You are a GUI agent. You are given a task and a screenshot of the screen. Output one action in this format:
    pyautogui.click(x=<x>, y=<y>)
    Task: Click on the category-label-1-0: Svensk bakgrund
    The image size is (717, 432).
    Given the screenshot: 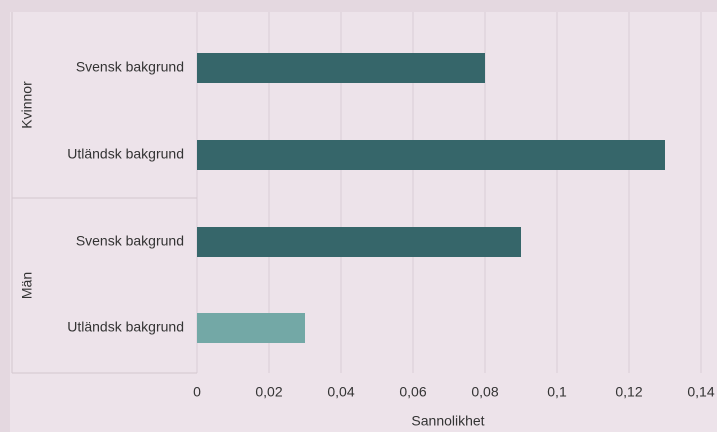 What is the action you would take?
    pyautogui.click(x=130, y=241)
    